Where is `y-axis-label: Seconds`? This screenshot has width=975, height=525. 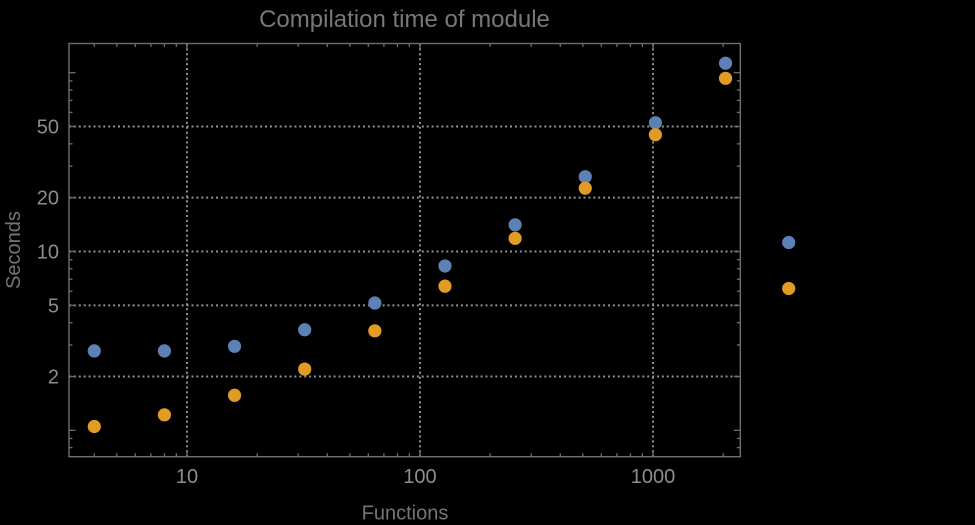
y-axis-label: Seconds is located at coordinates (14, 250).